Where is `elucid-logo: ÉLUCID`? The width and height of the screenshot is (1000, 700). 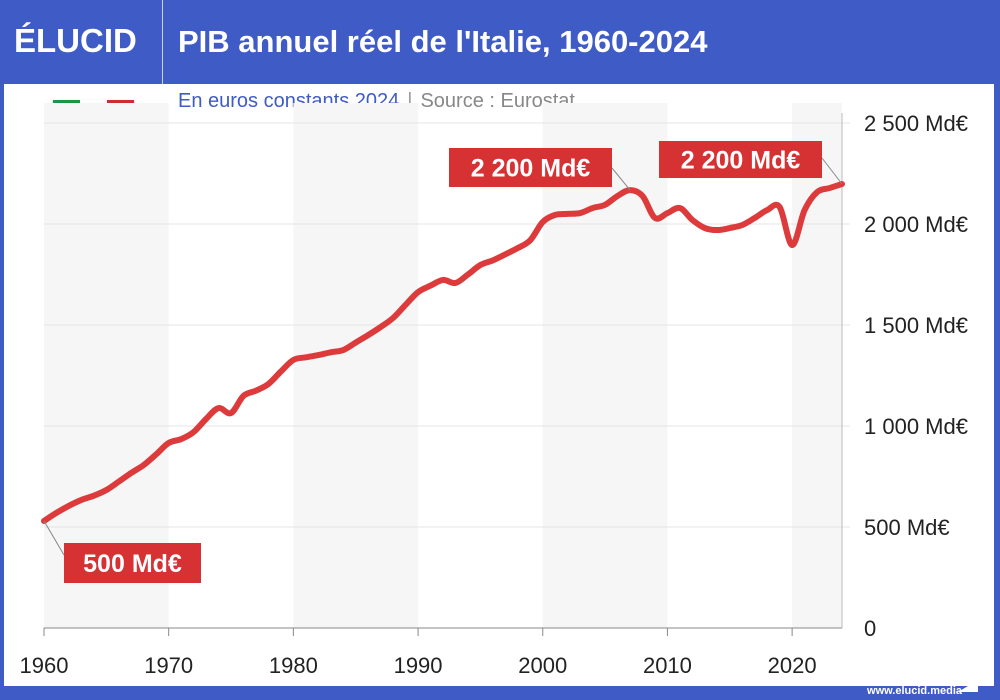 elucid-logo: ÉLUCID is located at coordinates (75, 40).